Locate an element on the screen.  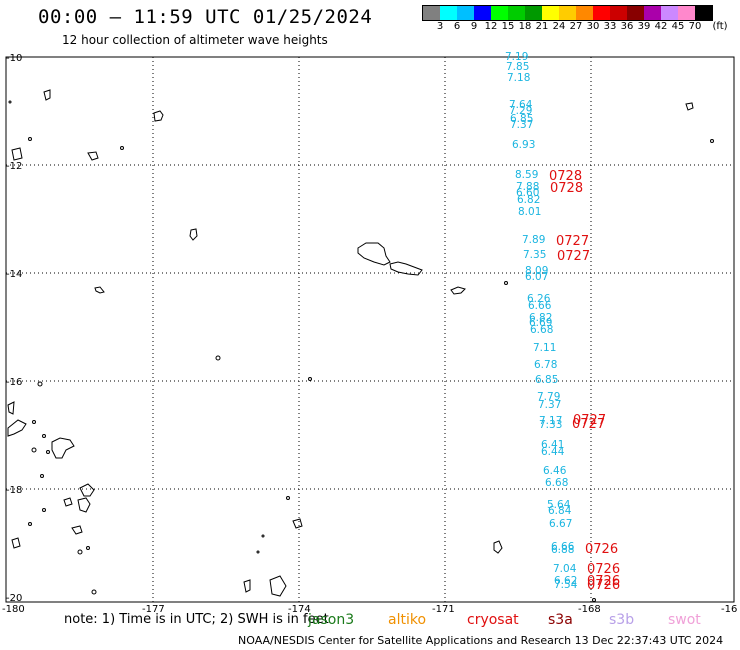
lat-label: -12 is located at coordinates (14, 166).